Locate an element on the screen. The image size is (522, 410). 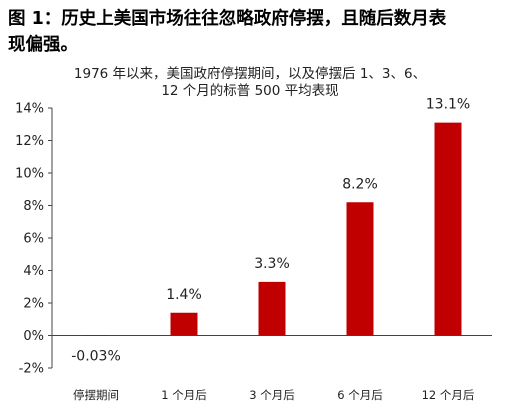
data-label: 1.4% is located at coordinates (184, 295).